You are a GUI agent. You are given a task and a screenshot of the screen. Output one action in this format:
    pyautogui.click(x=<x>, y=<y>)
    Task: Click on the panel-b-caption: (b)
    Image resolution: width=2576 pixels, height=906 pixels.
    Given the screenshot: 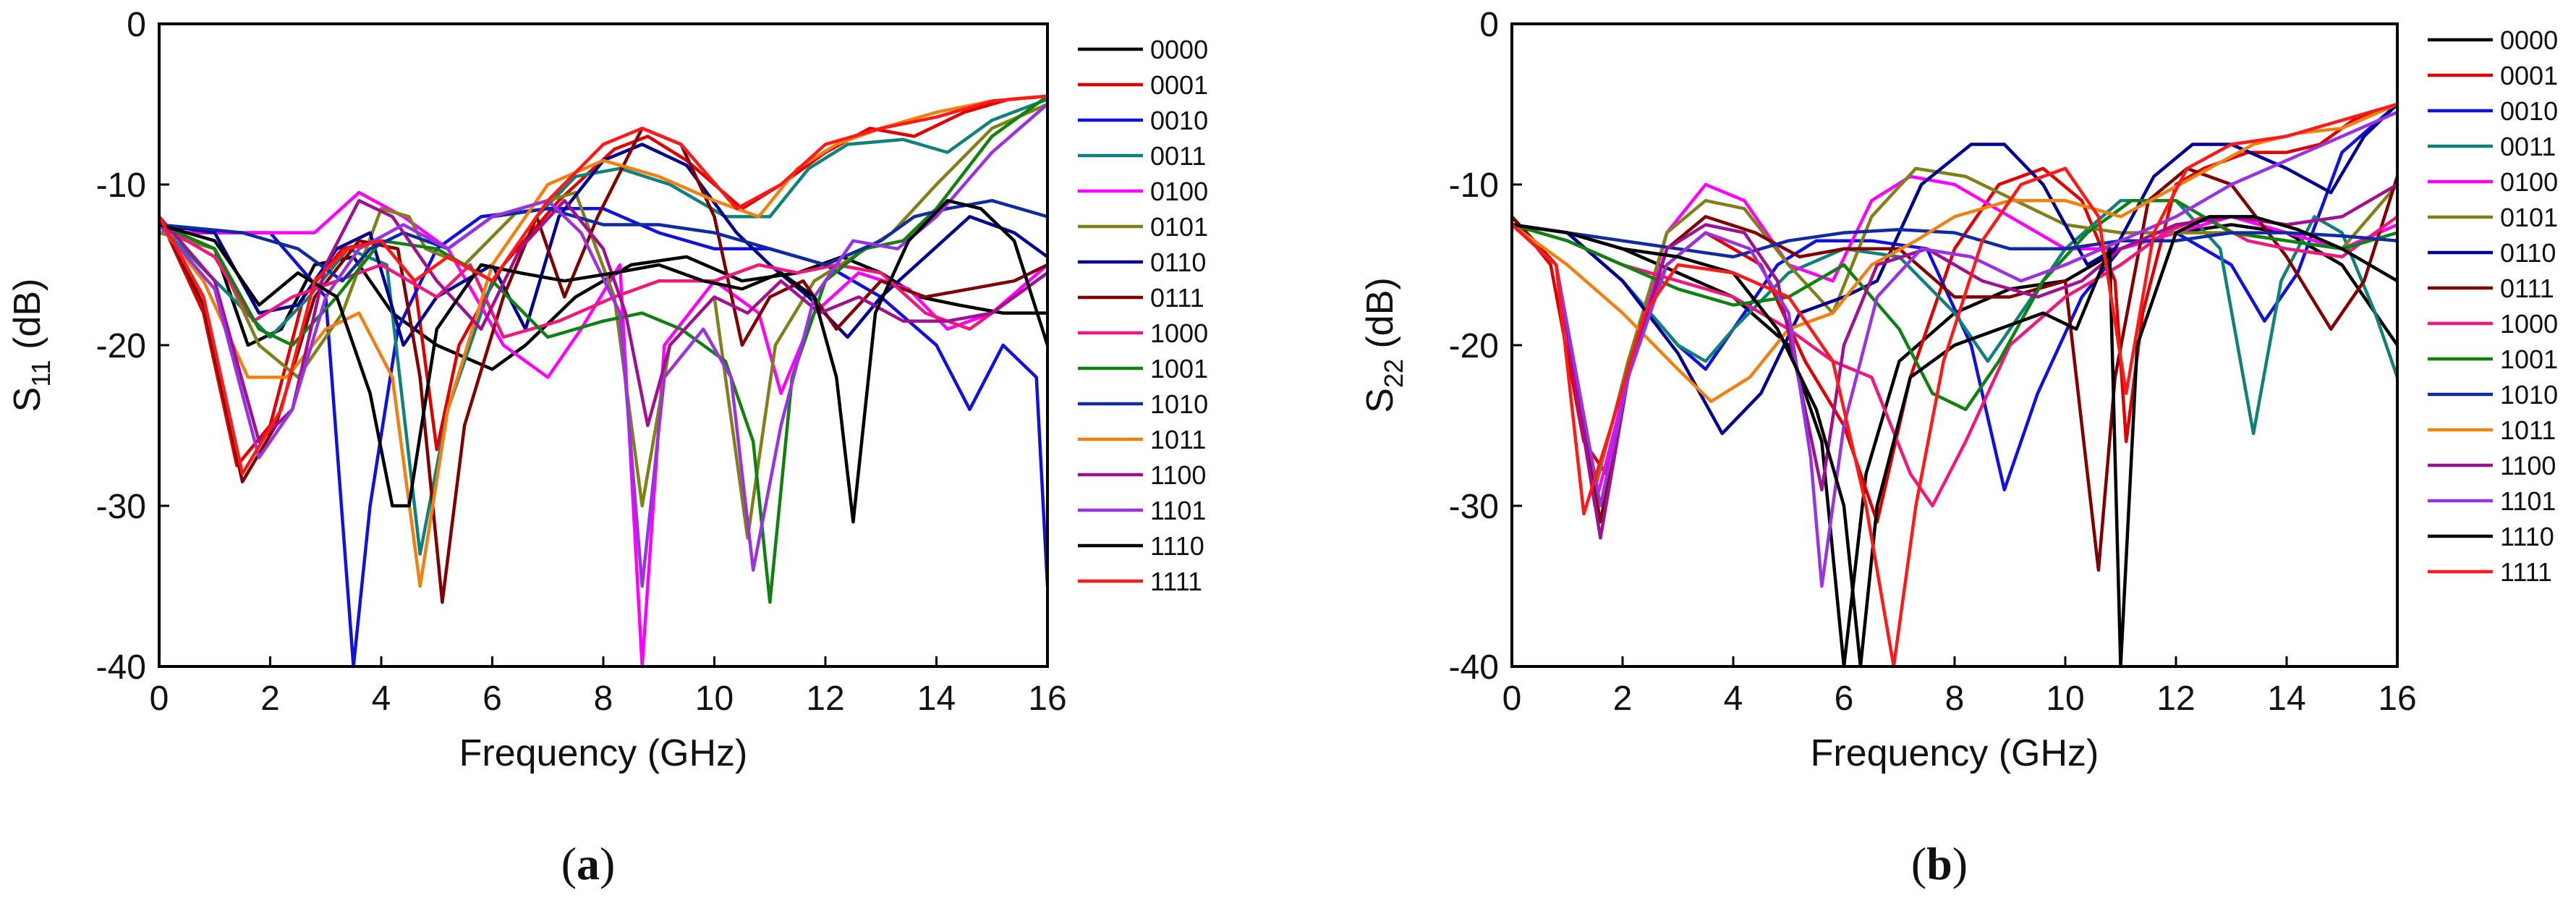 What is the action you would take?
    pyautogui.click(x=1939, y=863)
    